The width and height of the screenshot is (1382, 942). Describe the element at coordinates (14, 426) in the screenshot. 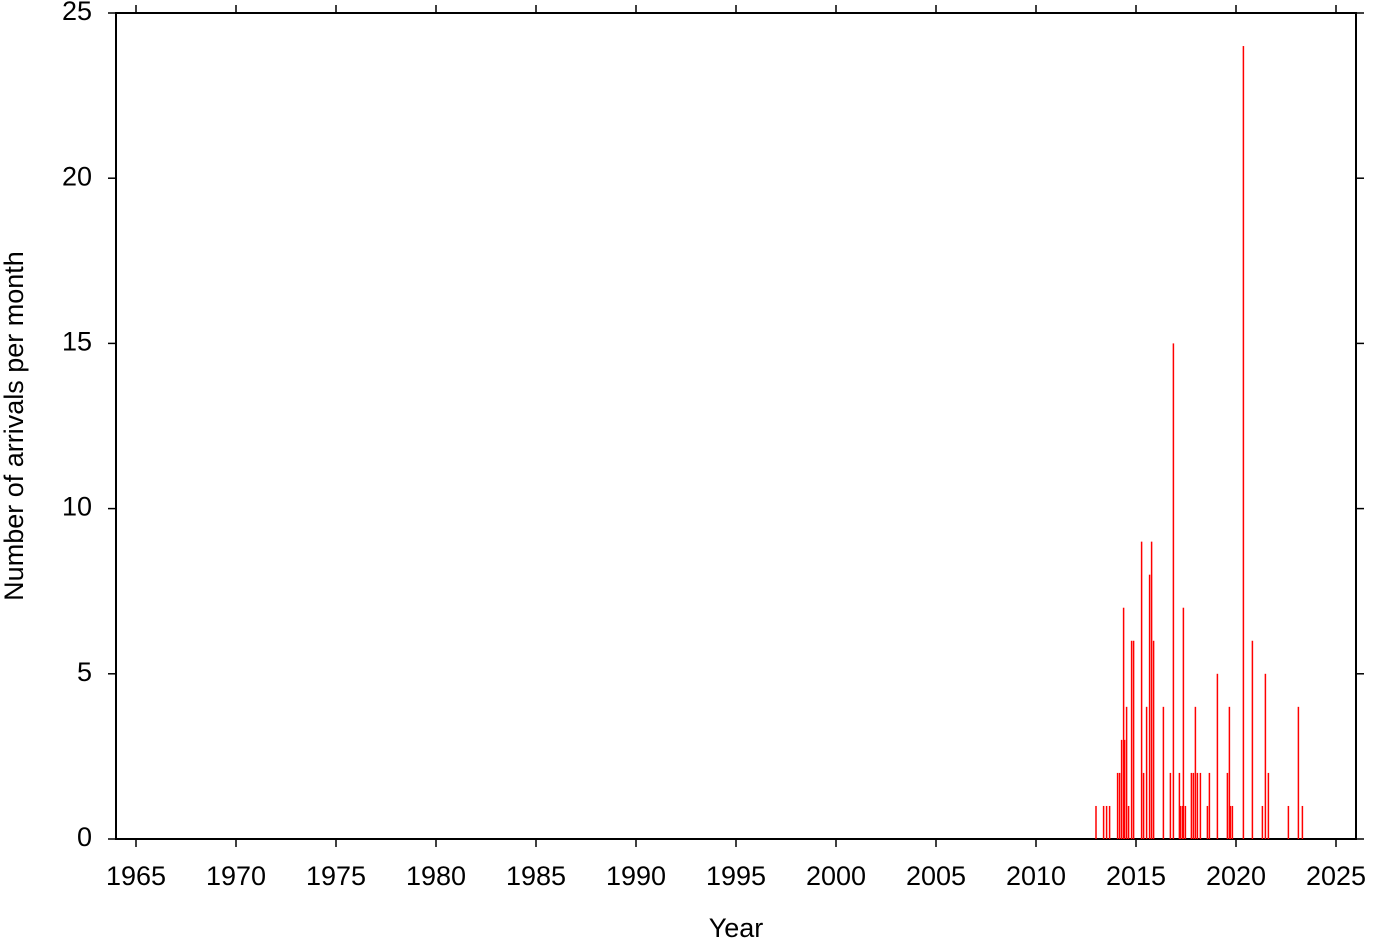

I see `y-axis-label: Number of arrivals per month` at that location.